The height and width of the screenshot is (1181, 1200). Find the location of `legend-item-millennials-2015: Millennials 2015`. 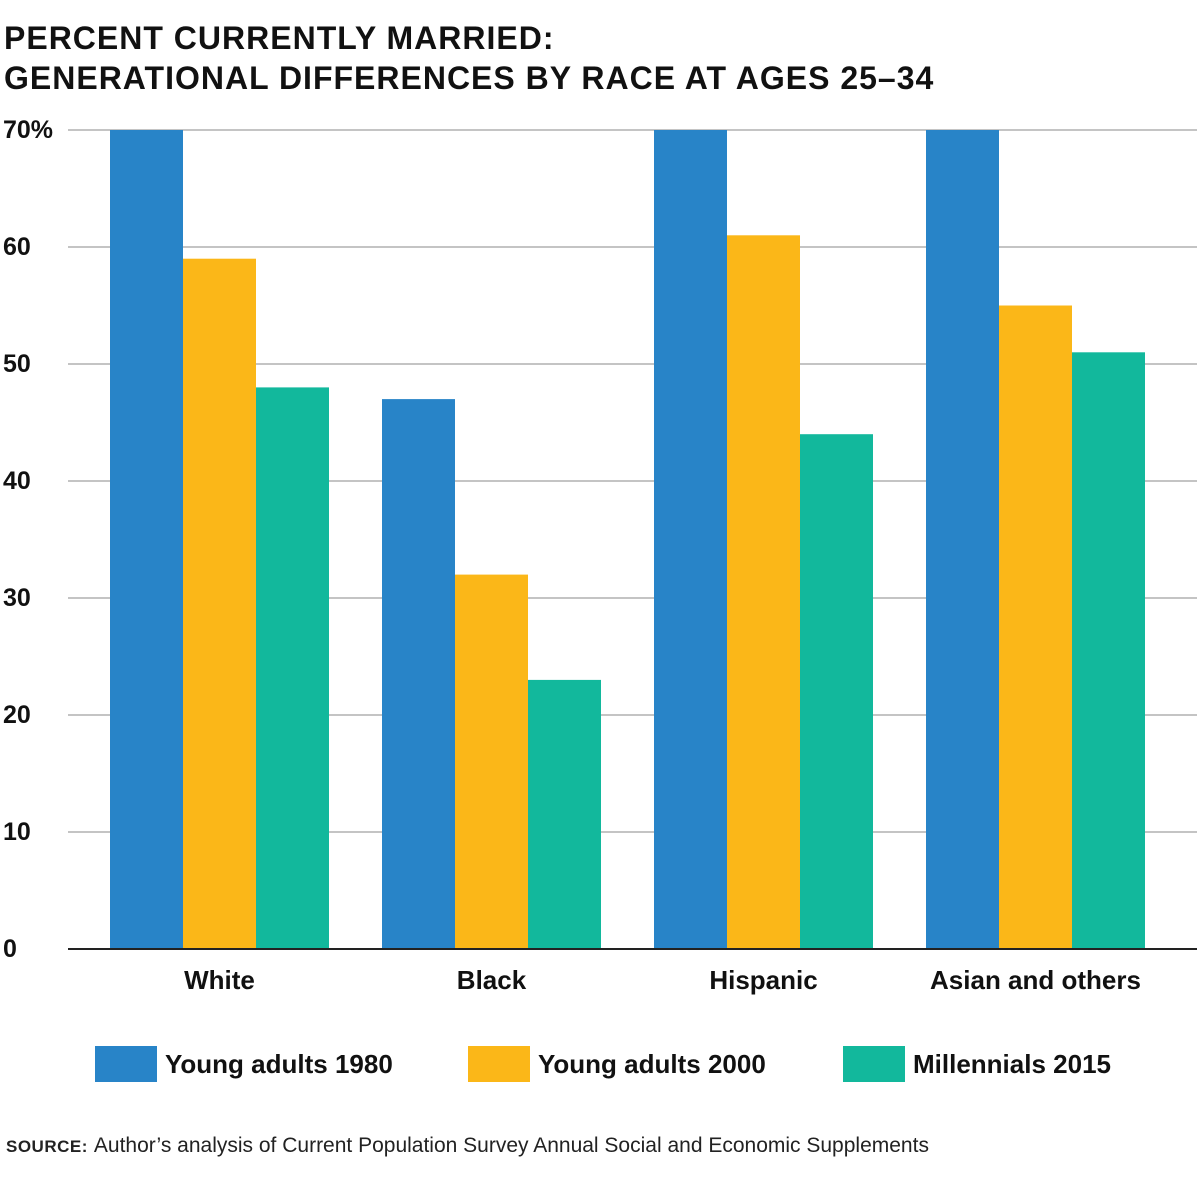

legend-item-millennials-2015: Millennials 2015 is located at coordinates (977, 1064).